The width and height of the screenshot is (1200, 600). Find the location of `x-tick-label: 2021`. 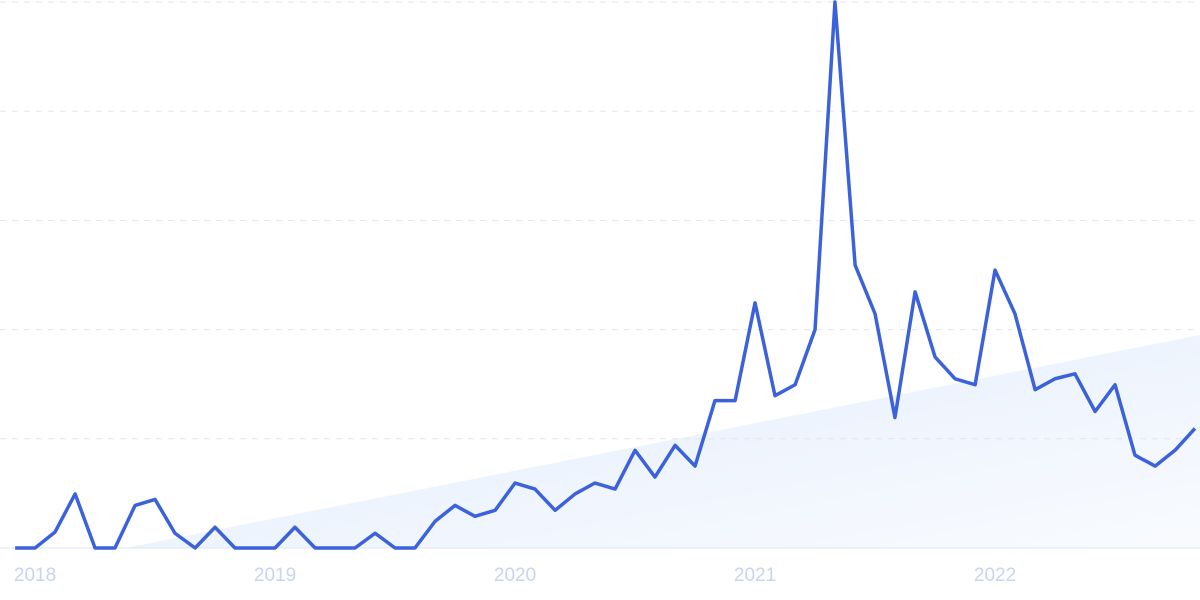

x-tick-label: 2021 is located at coordinates (755, 575).